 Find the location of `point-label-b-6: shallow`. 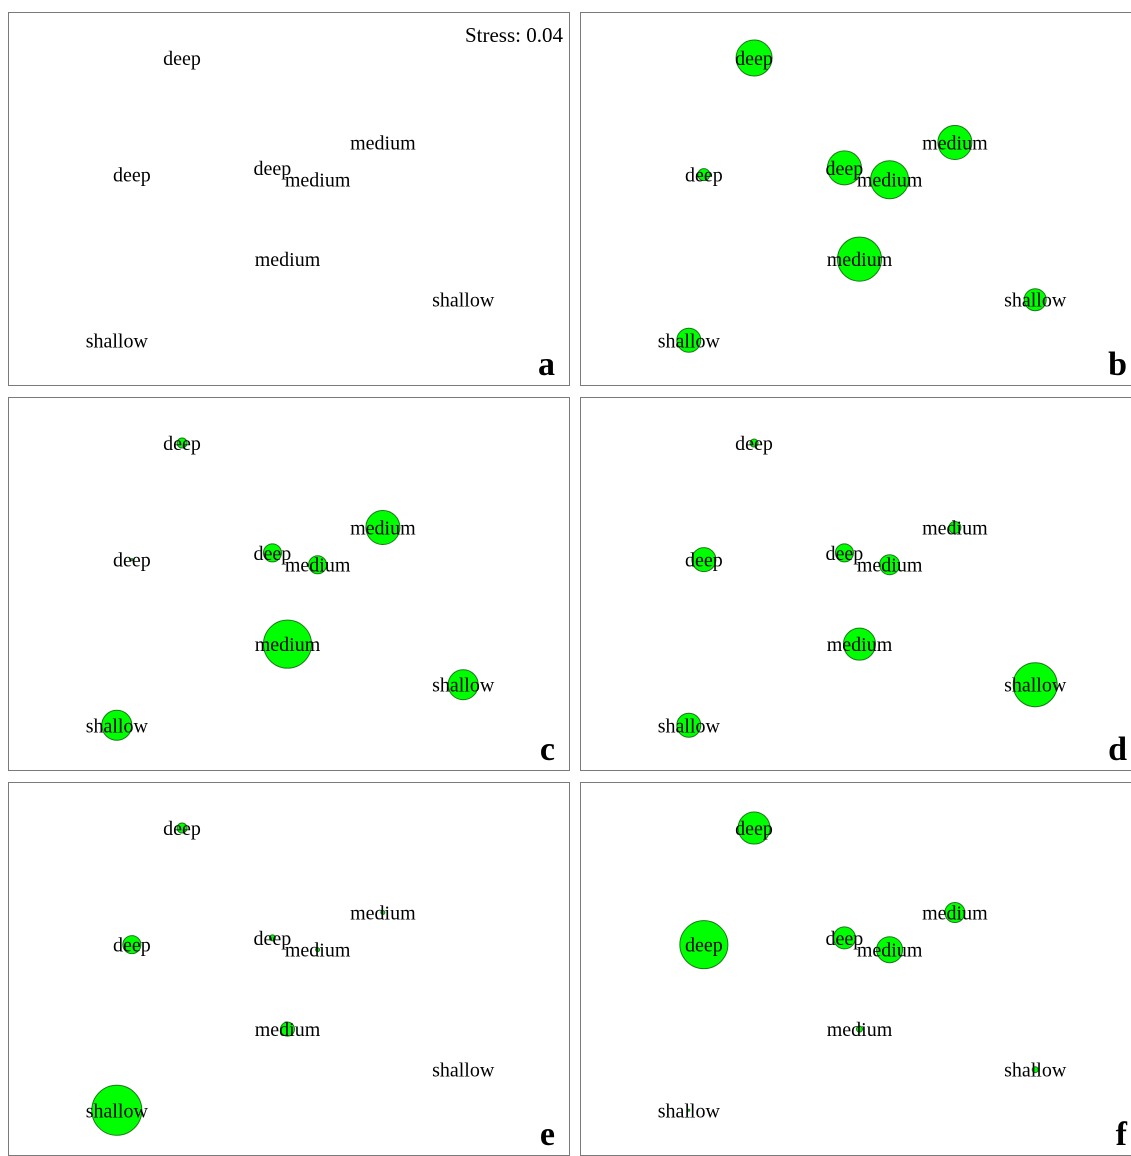

point-label-b-6: shallow is located at coordinates (1035, 301).